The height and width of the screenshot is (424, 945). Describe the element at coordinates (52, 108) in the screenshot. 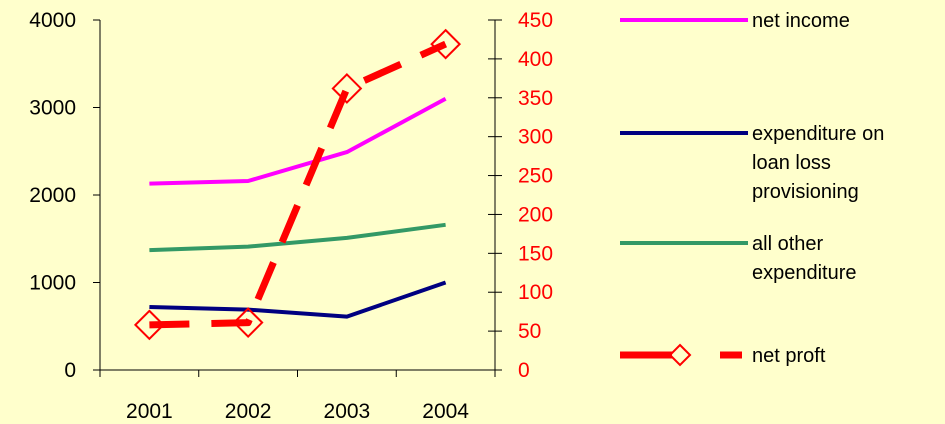

I see `left-tick-label: 3000` at that location.